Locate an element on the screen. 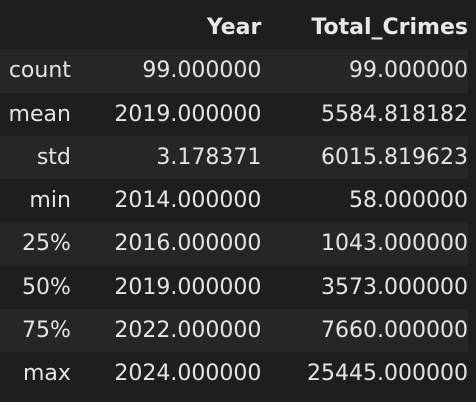 The width and height of the screenshot is (476, 402). table-row: max 2024.000000 25445.000000 is located at coordinates (234, 374).